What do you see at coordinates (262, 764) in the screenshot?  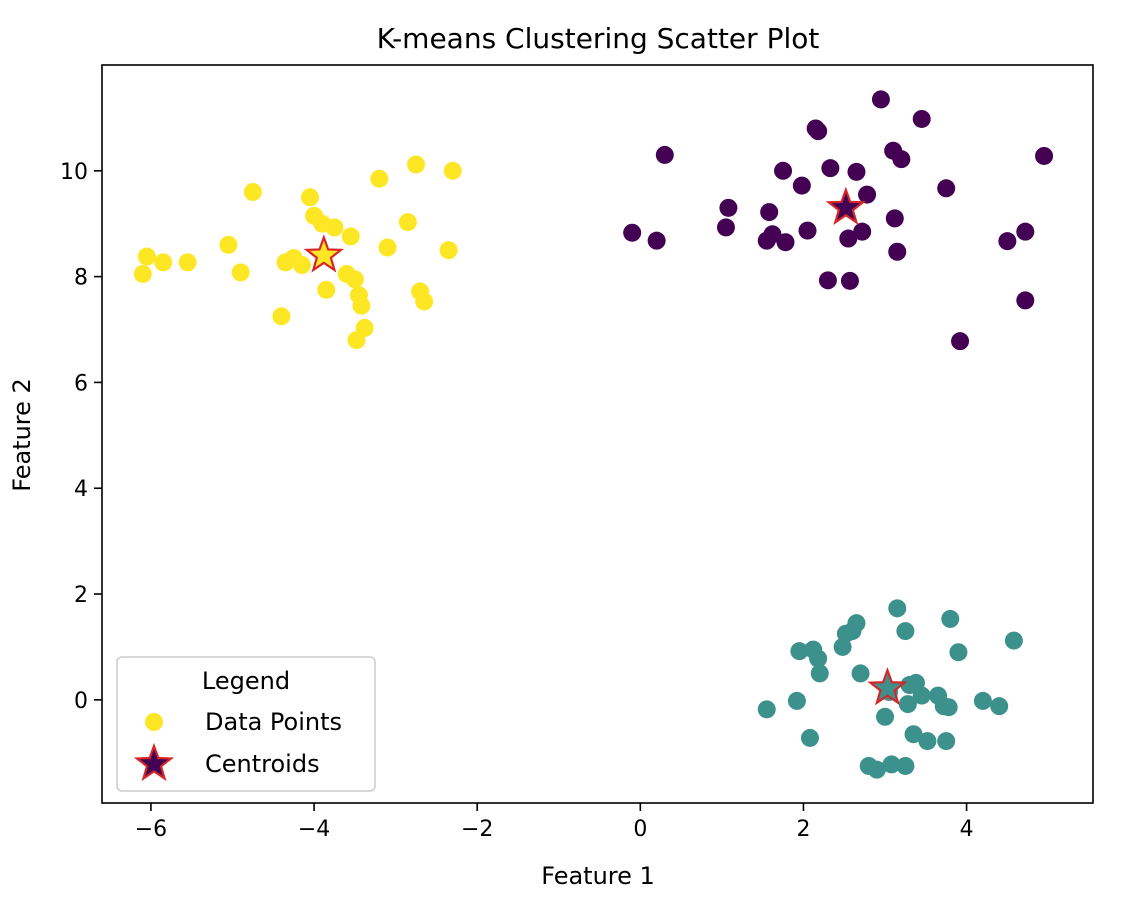 I see `legend-label-centroids: Centroids` at bounding box center [262, 764].